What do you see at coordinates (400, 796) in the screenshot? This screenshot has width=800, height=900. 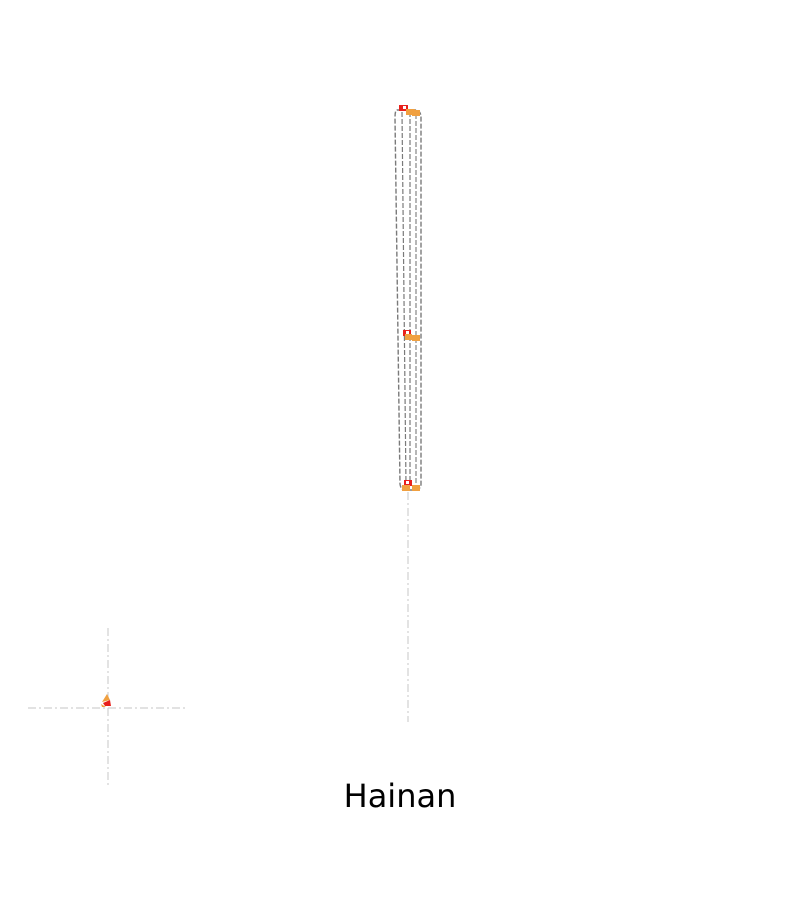 I see `region-title: Hainan` at bounding box center [400, 796].